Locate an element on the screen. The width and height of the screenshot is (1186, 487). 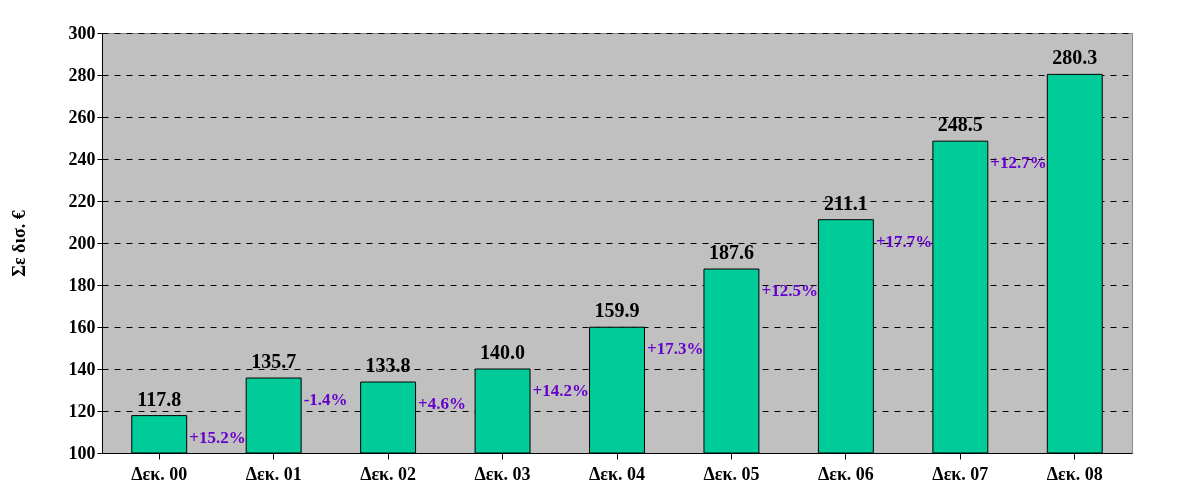
y-tick-label: 200 is located at coordinates (82, 242).